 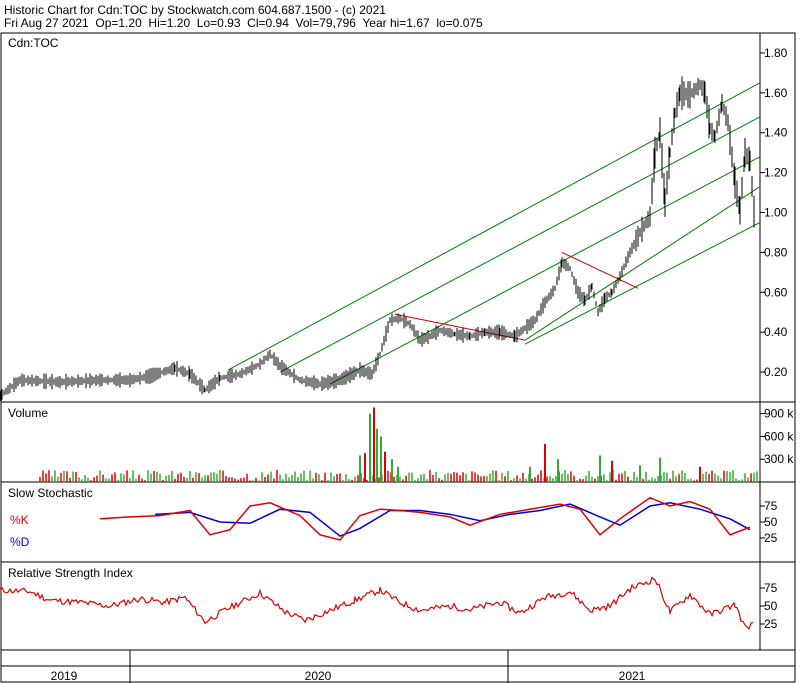 What do you see at coordinates (771, 588) in the screenshot?
I see `rsi-tick-label: 75` at bounding box center [771, 588].